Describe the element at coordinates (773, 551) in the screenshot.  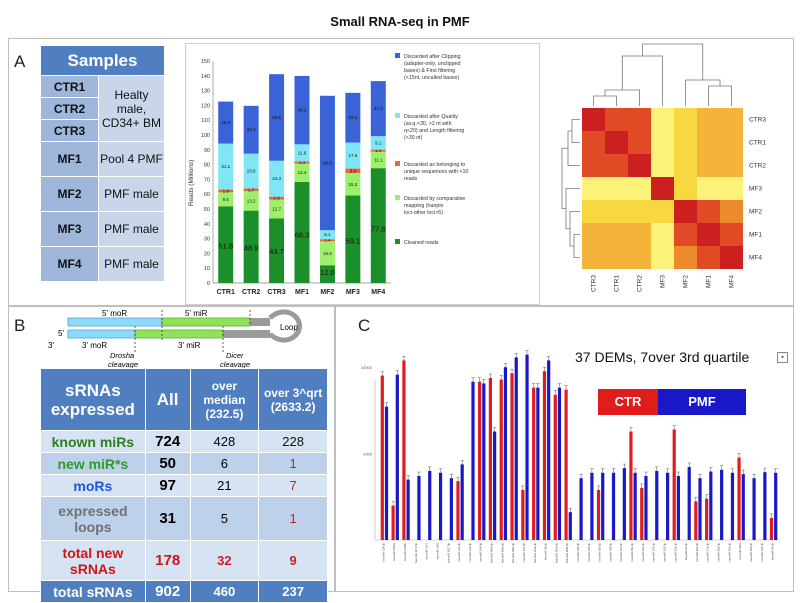
I see `dem-x-tick-label: hsa-miR-93-5p` at that location.